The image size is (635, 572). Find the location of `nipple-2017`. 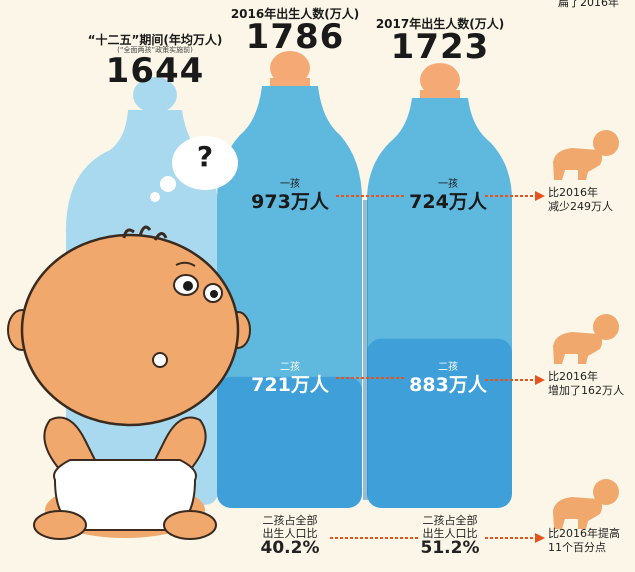

nipple-2017 is located at coordinates (440, 80).